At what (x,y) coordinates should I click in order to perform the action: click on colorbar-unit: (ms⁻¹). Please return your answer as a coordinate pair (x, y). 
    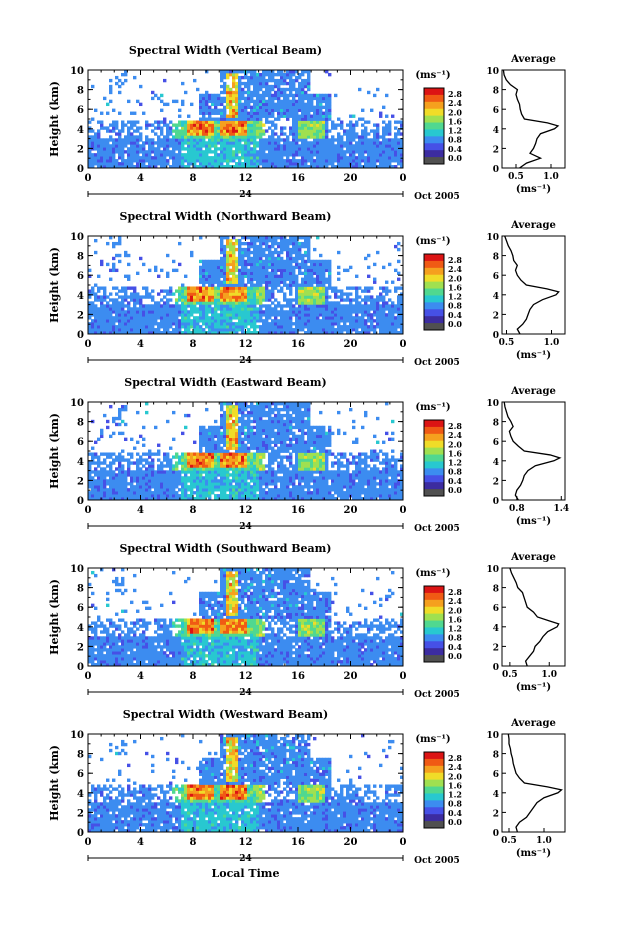
    Looking at the image, I should click on (432, 241).